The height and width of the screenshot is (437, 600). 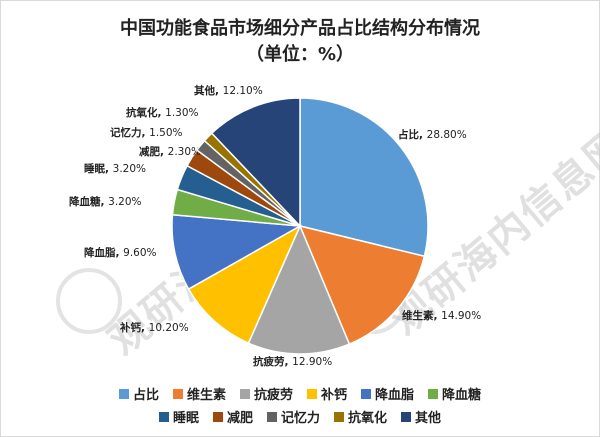 I want to click on legend-item-1: 维生素, so click(x=199, y=393).